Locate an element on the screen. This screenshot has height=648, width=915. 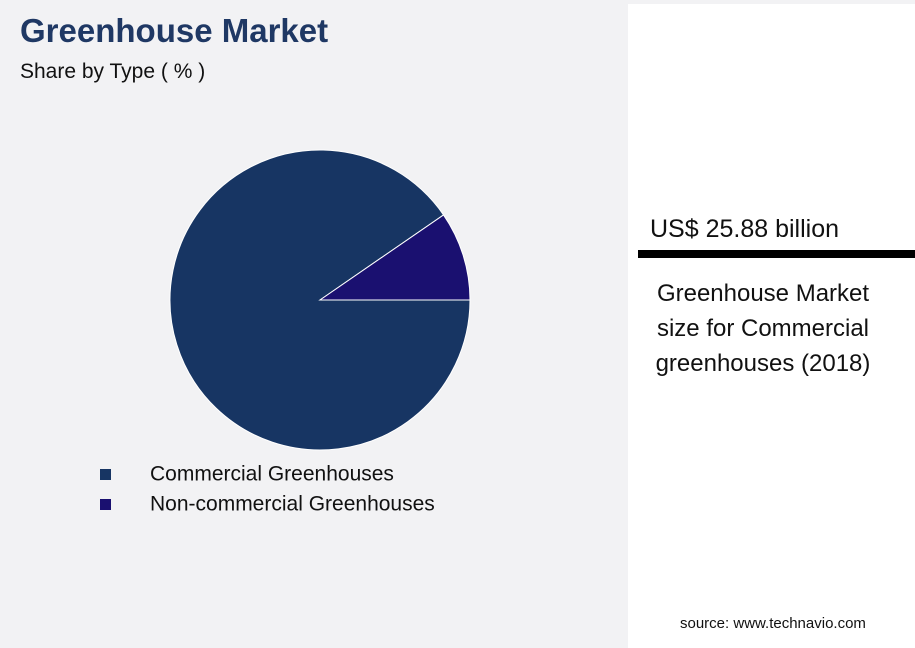
source: source: www.technavio.com is located at coordinates (773, 623).